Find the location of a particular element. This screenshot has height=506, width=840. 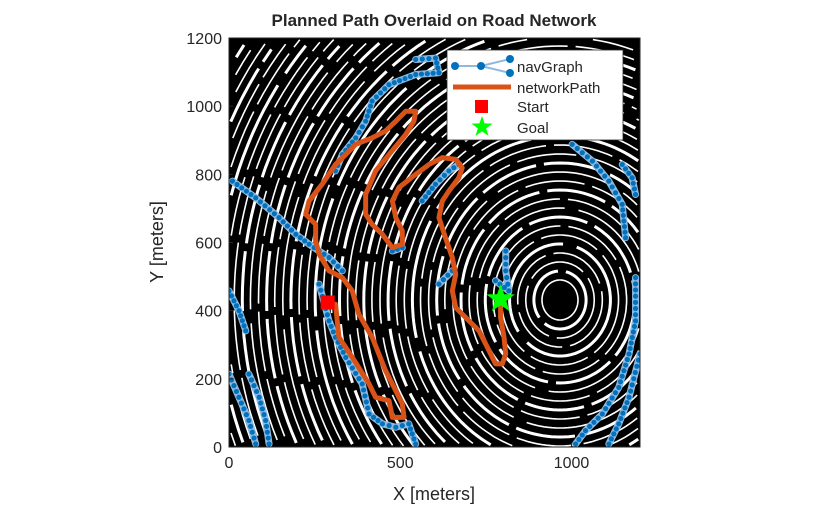

x-axis: 0 500 1000 is located at coordinates (407, 457).